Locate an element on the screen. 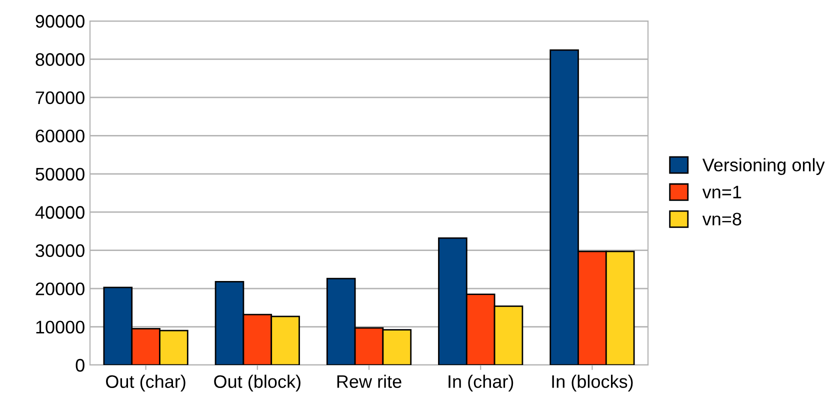 The height and width of the screenshot is (404, 835). x-tick-label: Rew rite is located at coordinates (369, 381).